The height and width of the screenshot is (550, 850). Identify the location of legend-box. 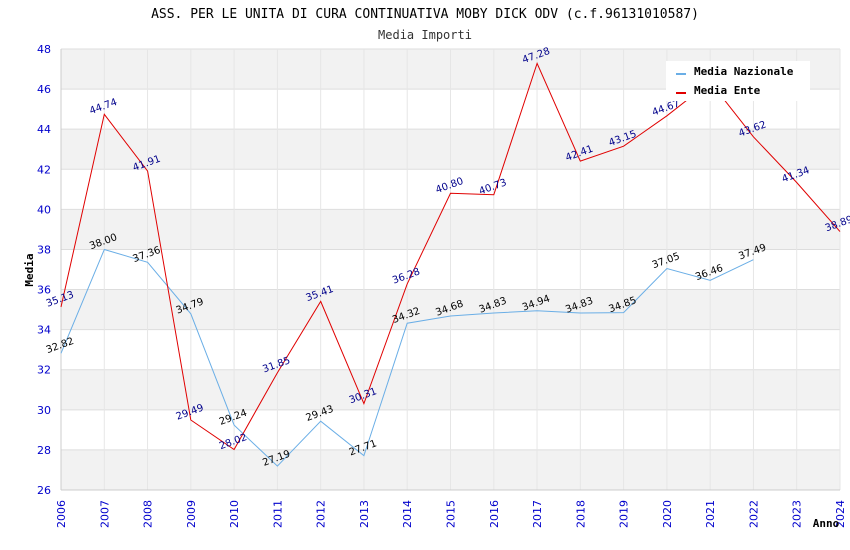
(738, 81).